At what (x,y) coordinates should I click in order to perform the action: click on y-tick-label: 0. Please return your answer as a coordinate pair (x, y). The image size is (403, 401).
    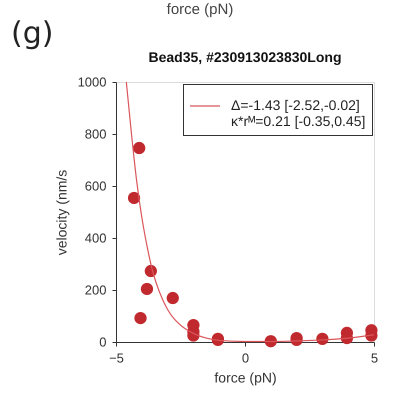
    Looking at the image, I should click on (102, 342).